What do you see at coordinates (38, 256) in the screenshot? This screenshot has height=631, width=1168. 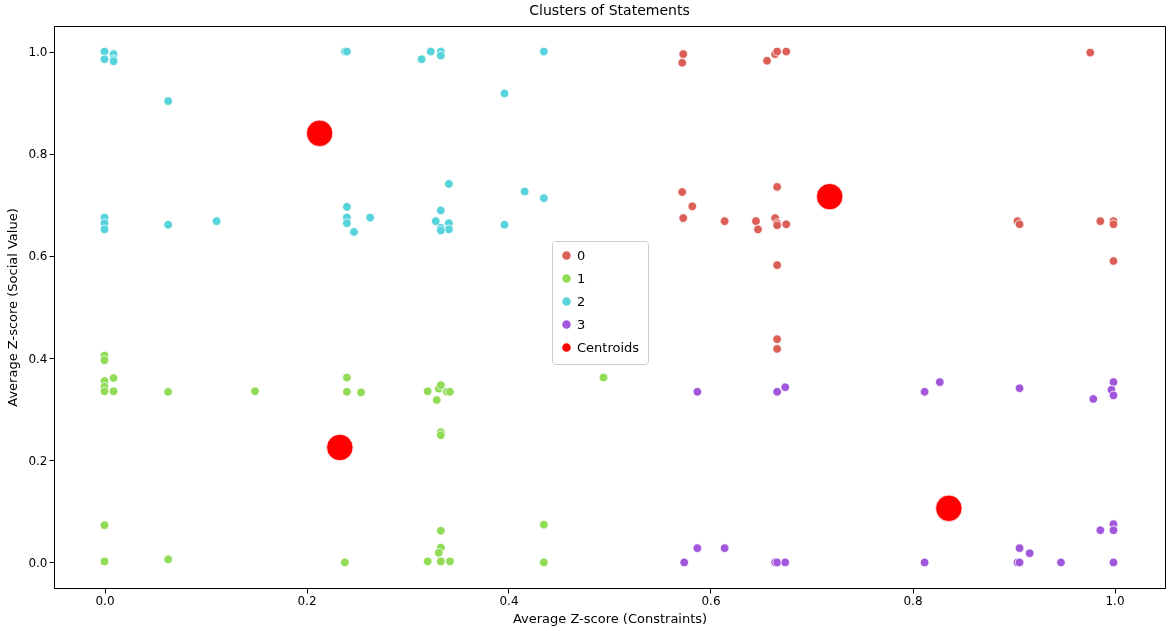 I see `y-tick-label: 0.6` at bounding box center [38, 256].